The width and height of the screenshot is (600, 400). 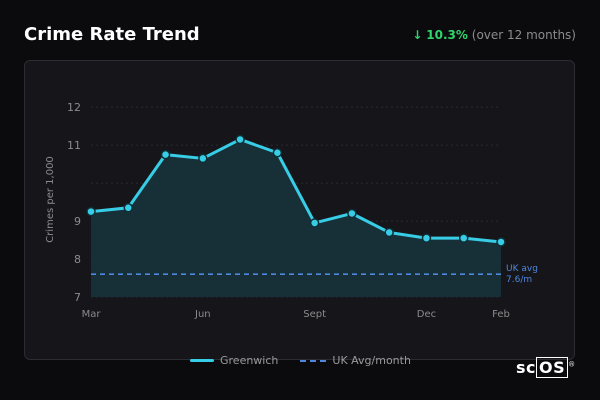 What do you see at coordinates (77, 259) in the screenshot?
I see `y-tick-label: 8` at bounding box center [77, 259].